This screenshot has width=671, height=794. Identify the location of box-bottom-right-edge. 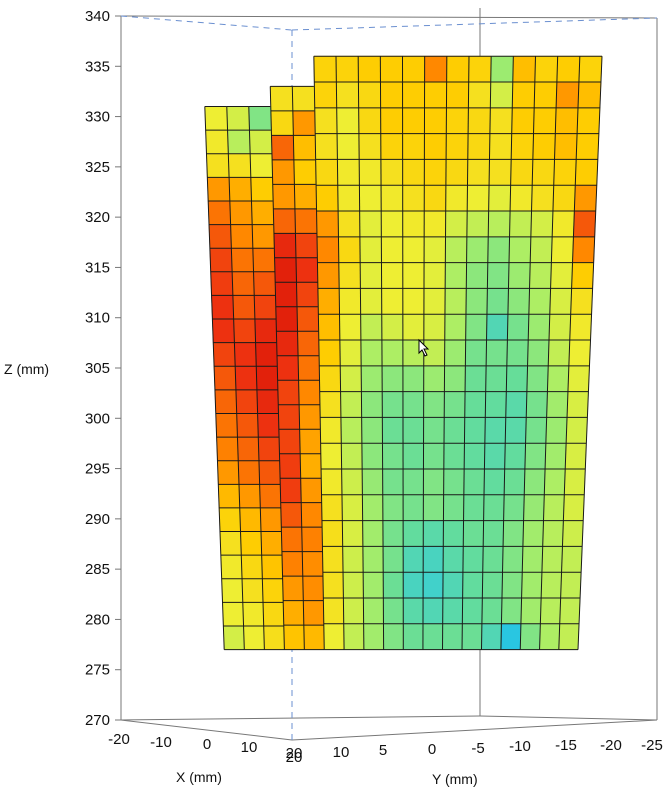
(474, 730).